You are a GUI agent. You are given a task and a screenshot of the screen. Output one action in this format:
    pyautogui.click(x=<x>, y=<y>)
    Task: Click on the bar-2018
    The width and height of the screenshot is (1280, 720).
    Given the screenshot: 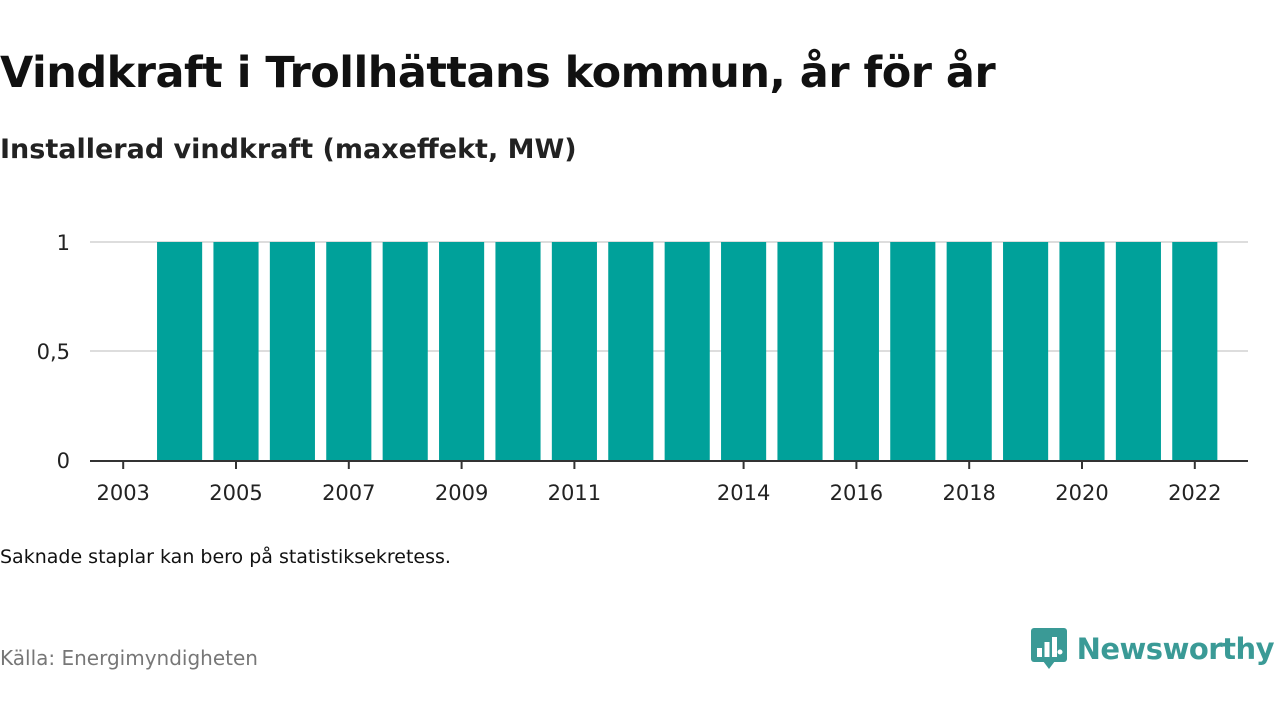 What is the action you would take?
    pyautogui.click(x=969, y=351)
    